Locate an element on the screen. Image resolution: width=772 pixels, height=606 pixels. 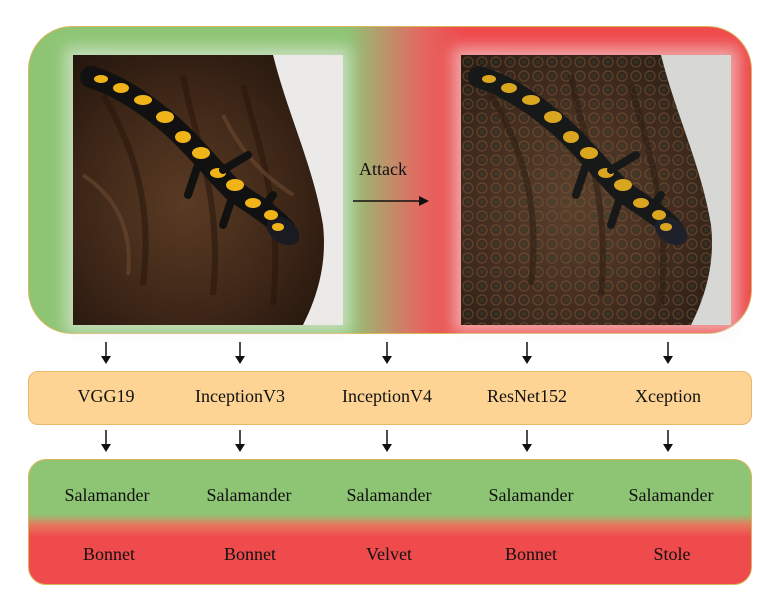
adversarial-prediction: Stole is located at coordinates (672, 554).